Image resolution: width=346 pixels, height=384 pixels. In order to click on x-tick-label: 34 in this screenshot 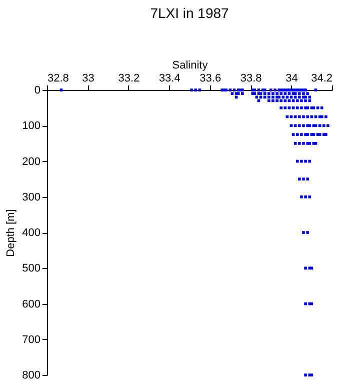, I will do `click(292, 78)`.